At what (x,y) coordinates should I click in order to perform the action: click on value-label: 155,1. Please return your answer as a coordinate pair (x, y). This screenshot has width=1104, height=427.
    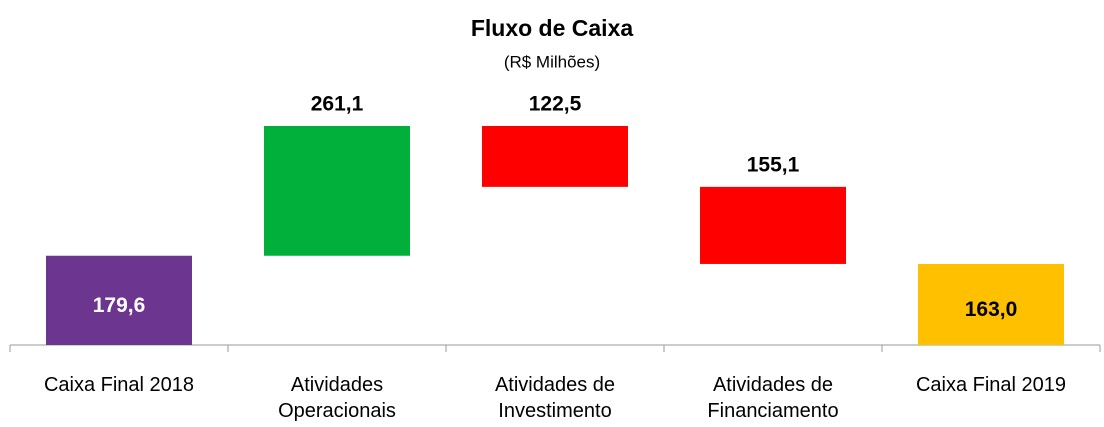
    Looking at the image, I should click on (773, 164).